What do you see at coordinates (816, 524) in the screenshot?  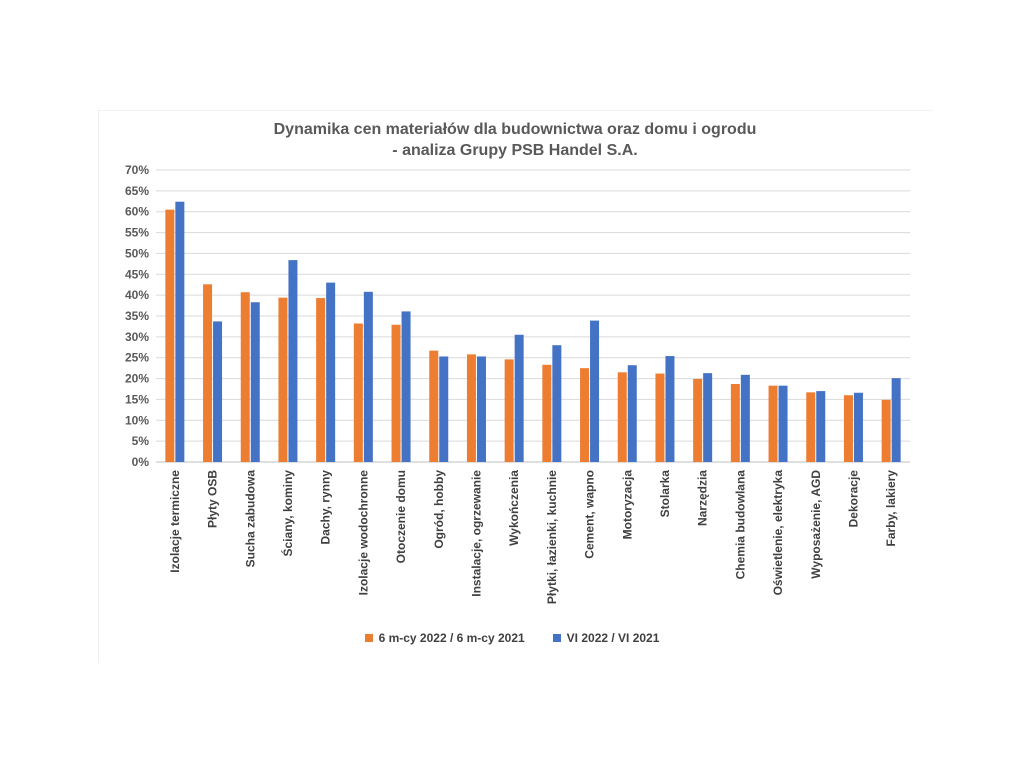 I see `x-tick-label: Wyposażenie, AGD` at bounding box center [816, 524].